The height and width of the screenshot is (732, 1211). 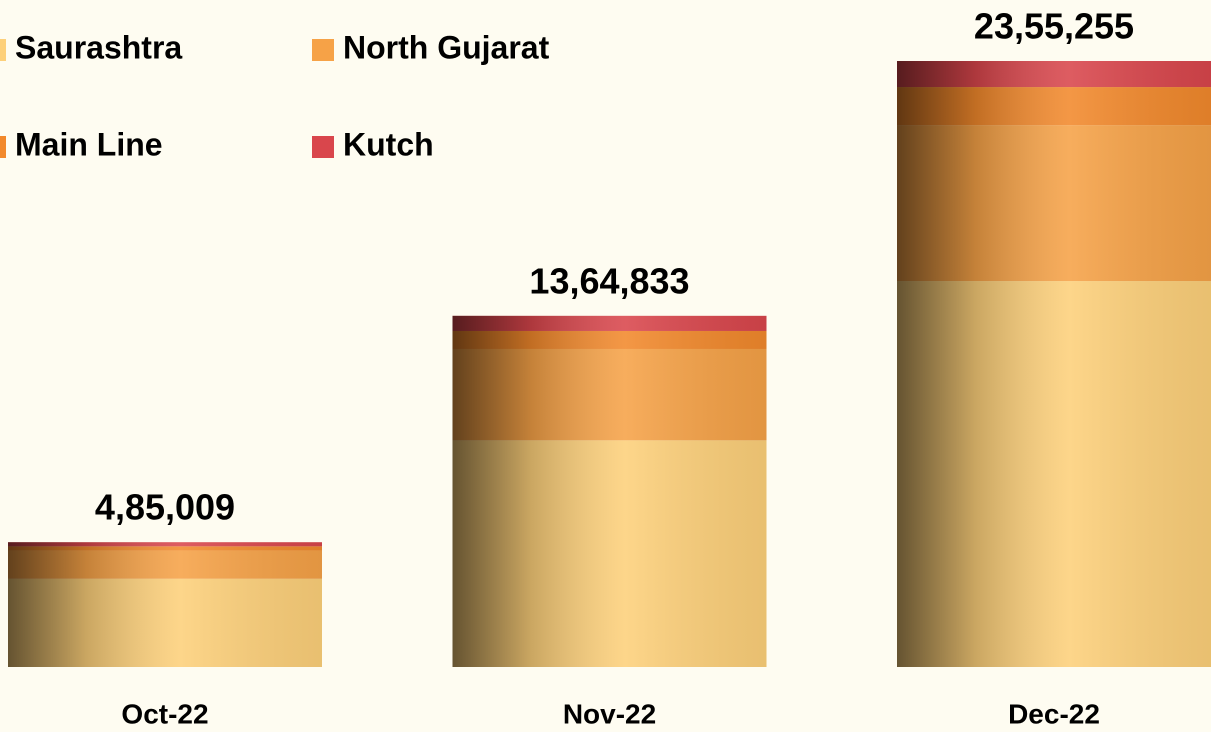 What do you see at coordinates (1054, 713) in the screenshot?
I see `x-tick-label: Dec-22` at bounding box center [1054, 713].